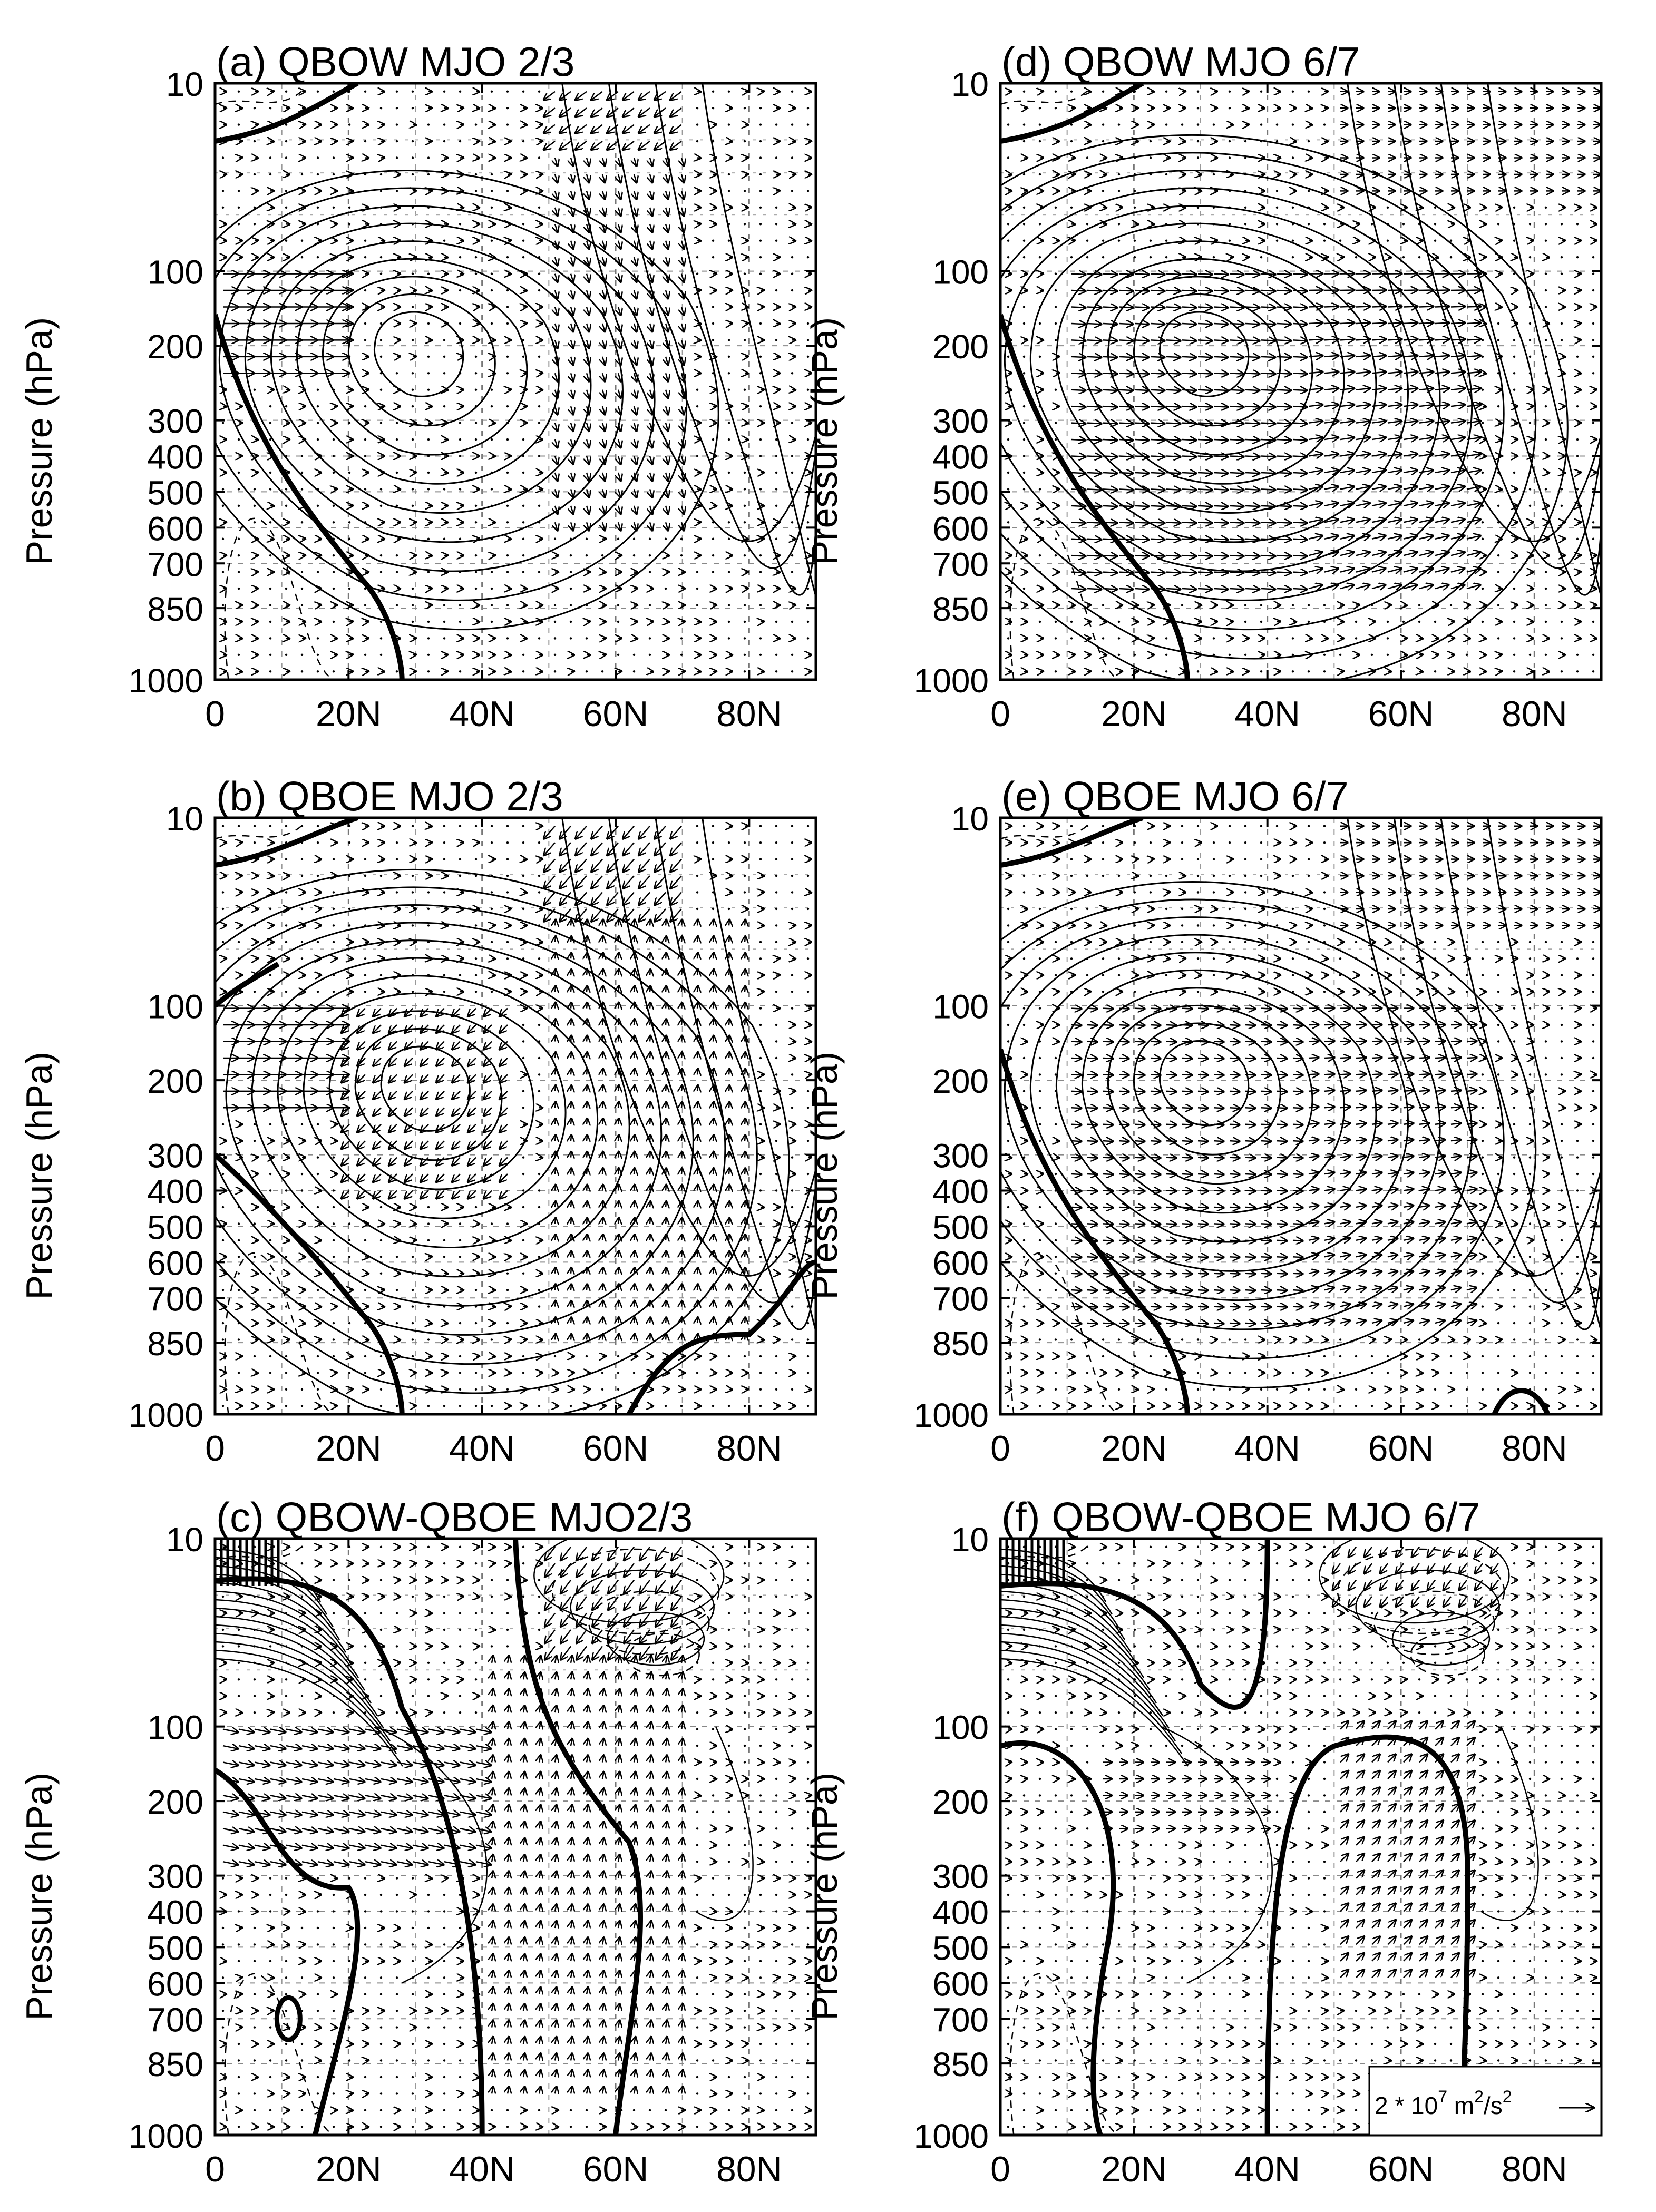  I want to click on vector-field, so click(1303, 1116).